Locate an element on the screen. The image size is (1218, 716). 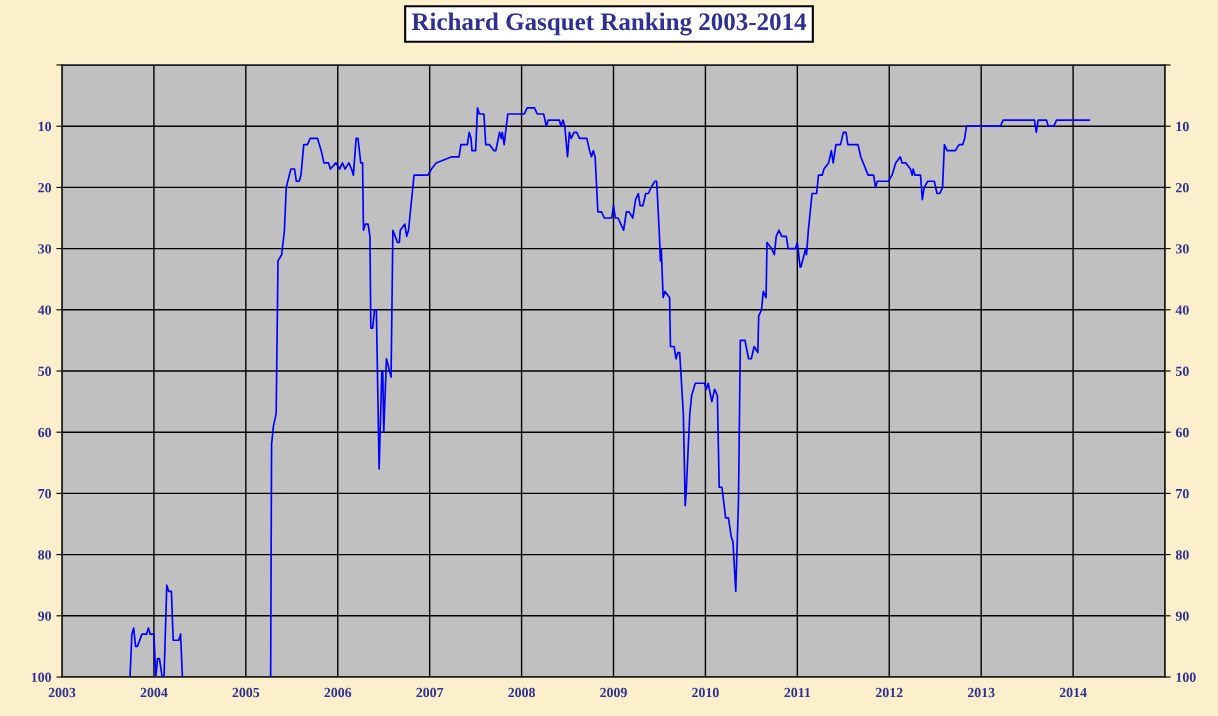
y-tick-label: 60 is located at coordinates (45, 432).